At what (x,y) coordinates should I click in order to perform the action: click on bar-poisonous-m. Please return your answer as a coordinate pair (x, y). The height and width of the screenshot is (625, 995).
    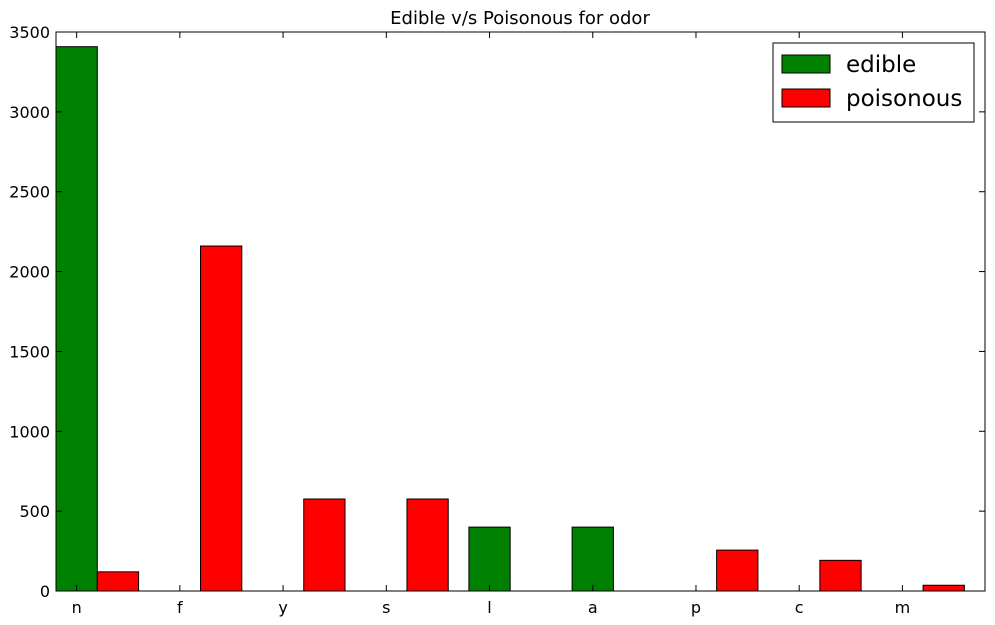
    Looking at the image, I should click on (943, 588).